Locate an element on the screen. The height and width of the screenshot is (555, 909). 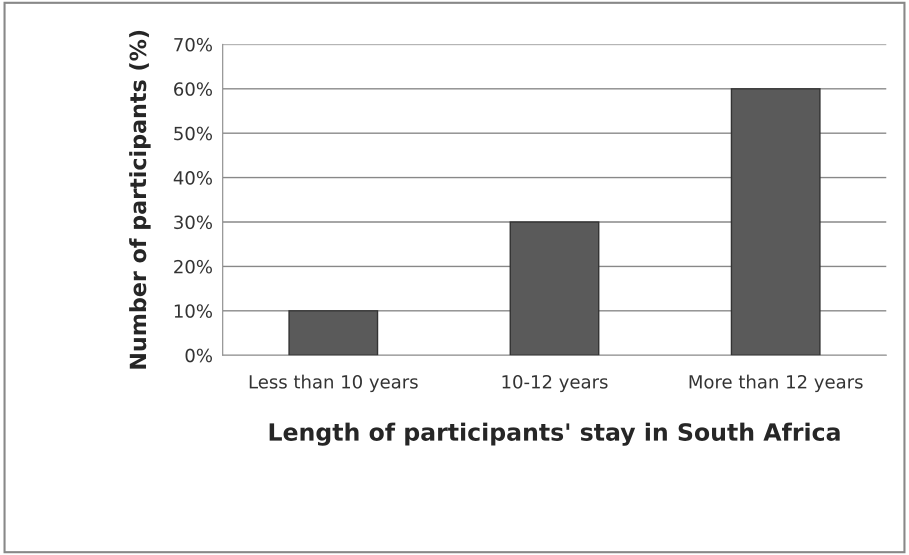
x-tick-label: 10-12 years is located at coordinates (555, 383).